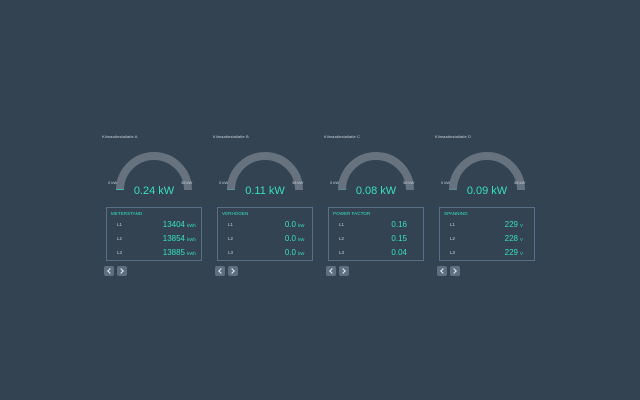 The image size is (640, 400). Describe the element at coordinates (155, 225) in the screenshot. I see `phase-row-l1: L1 13404 kWh` at that location.